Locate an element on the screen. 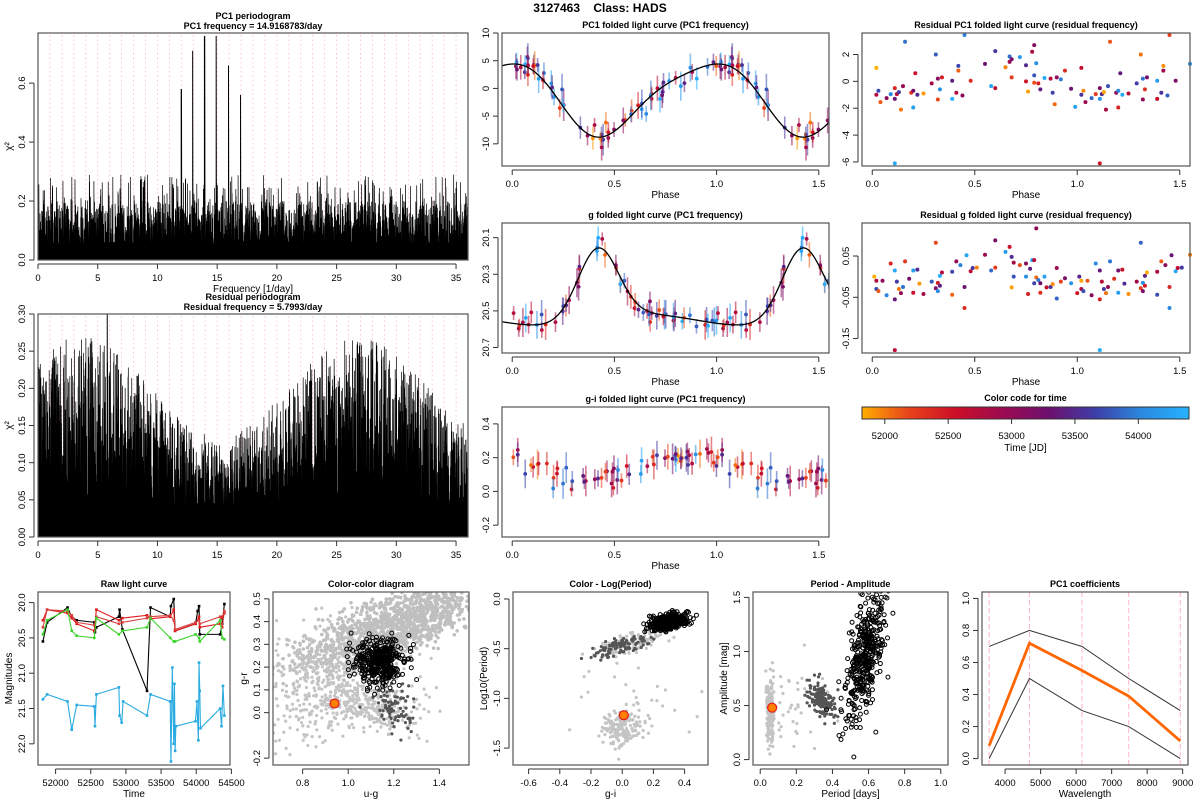  y-tick-label: -0.2 is located at coordinates (257, 758).